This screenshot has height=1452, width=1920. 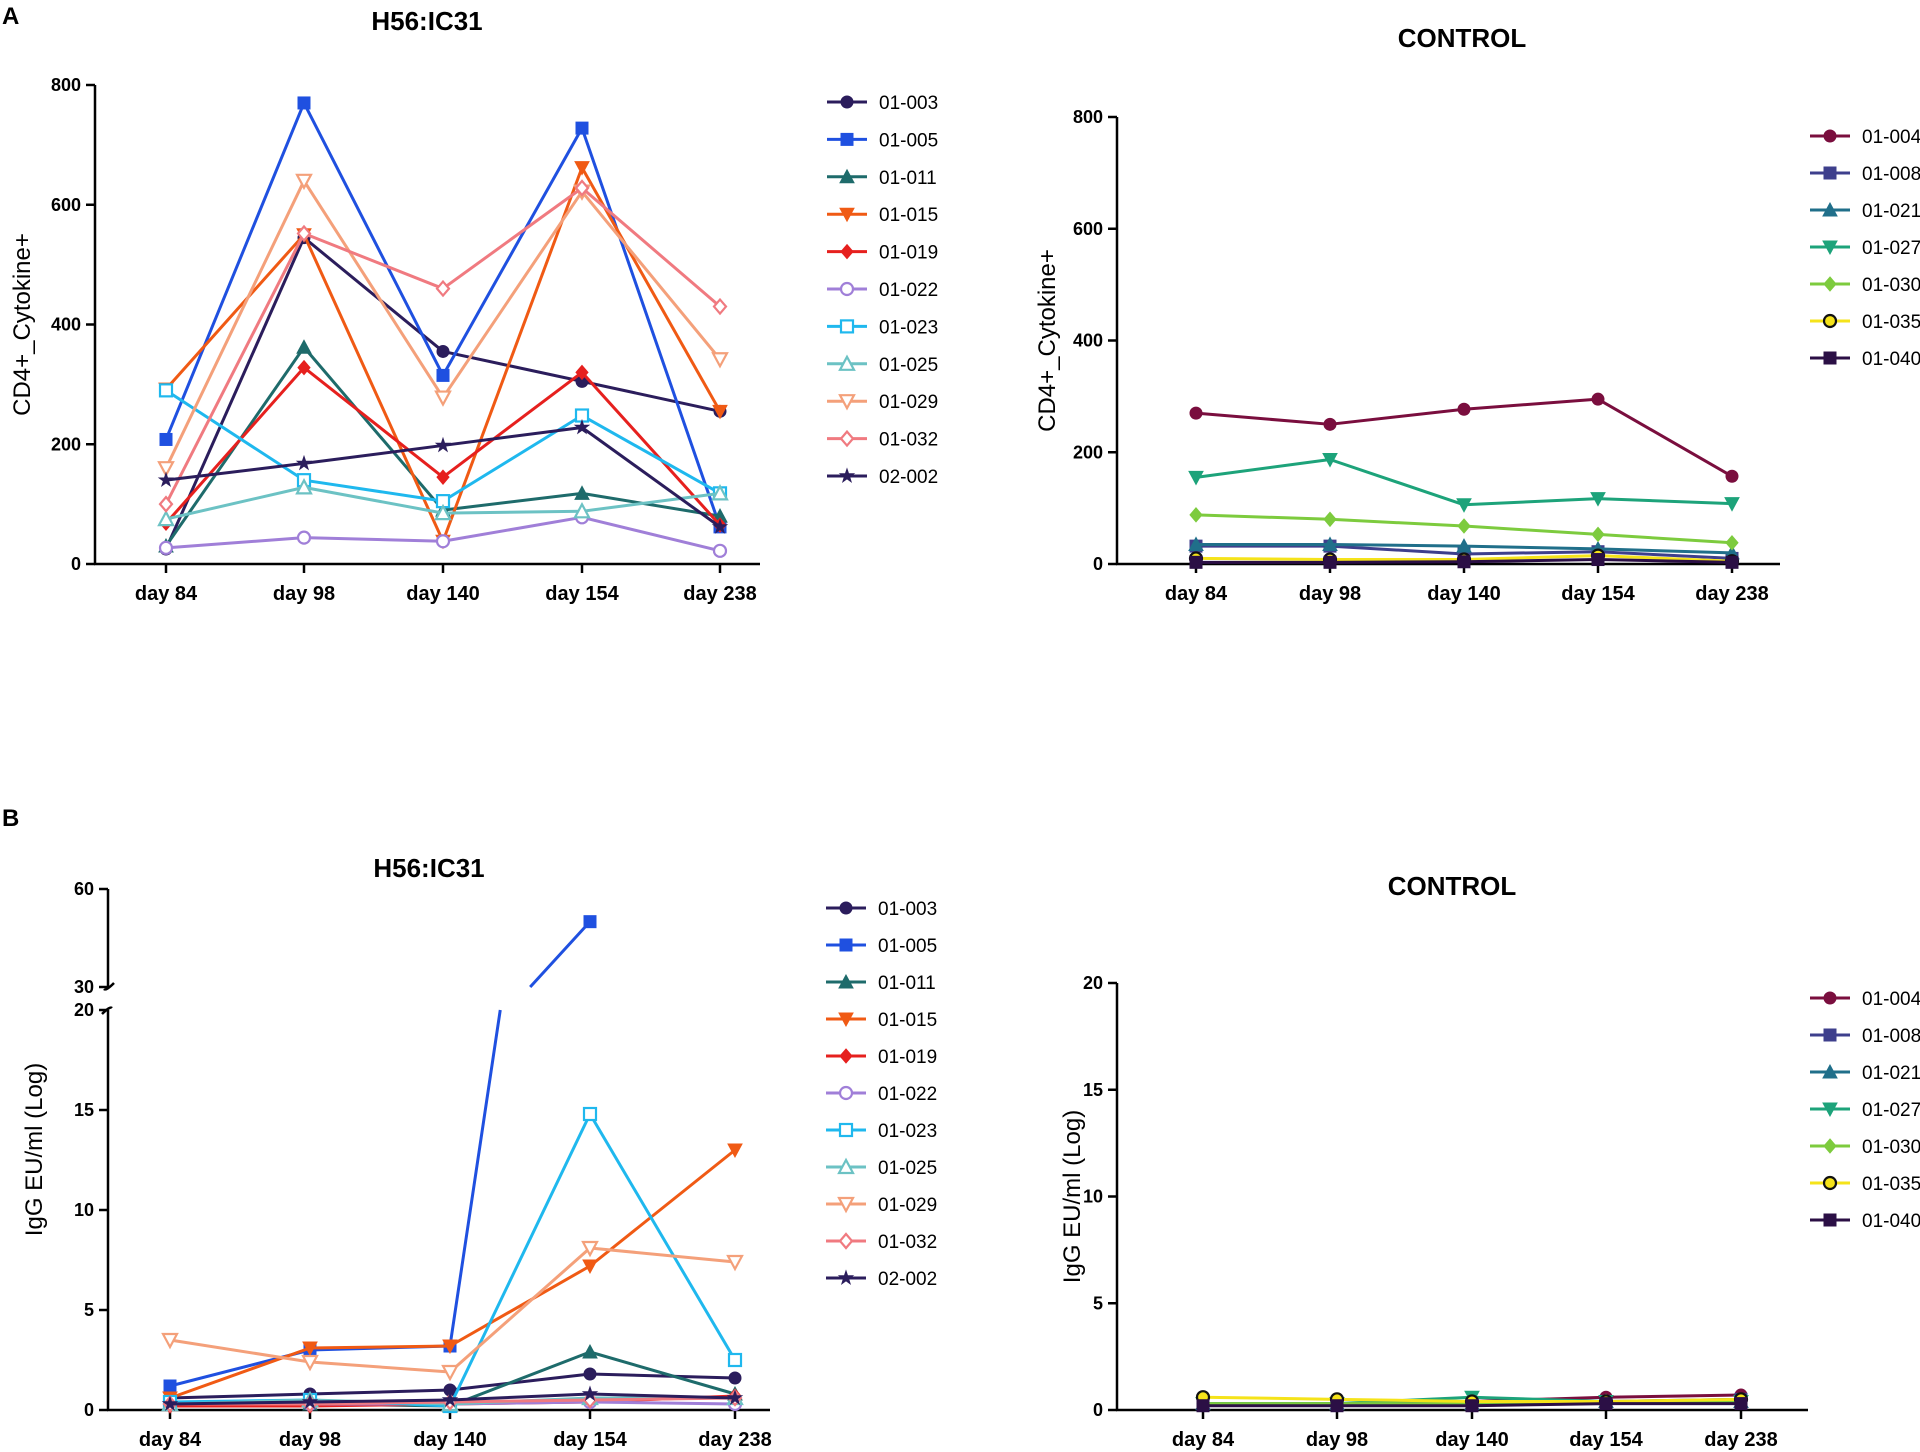 I want to click on legend-label: 01-030, so click(x=1891, y=1147).